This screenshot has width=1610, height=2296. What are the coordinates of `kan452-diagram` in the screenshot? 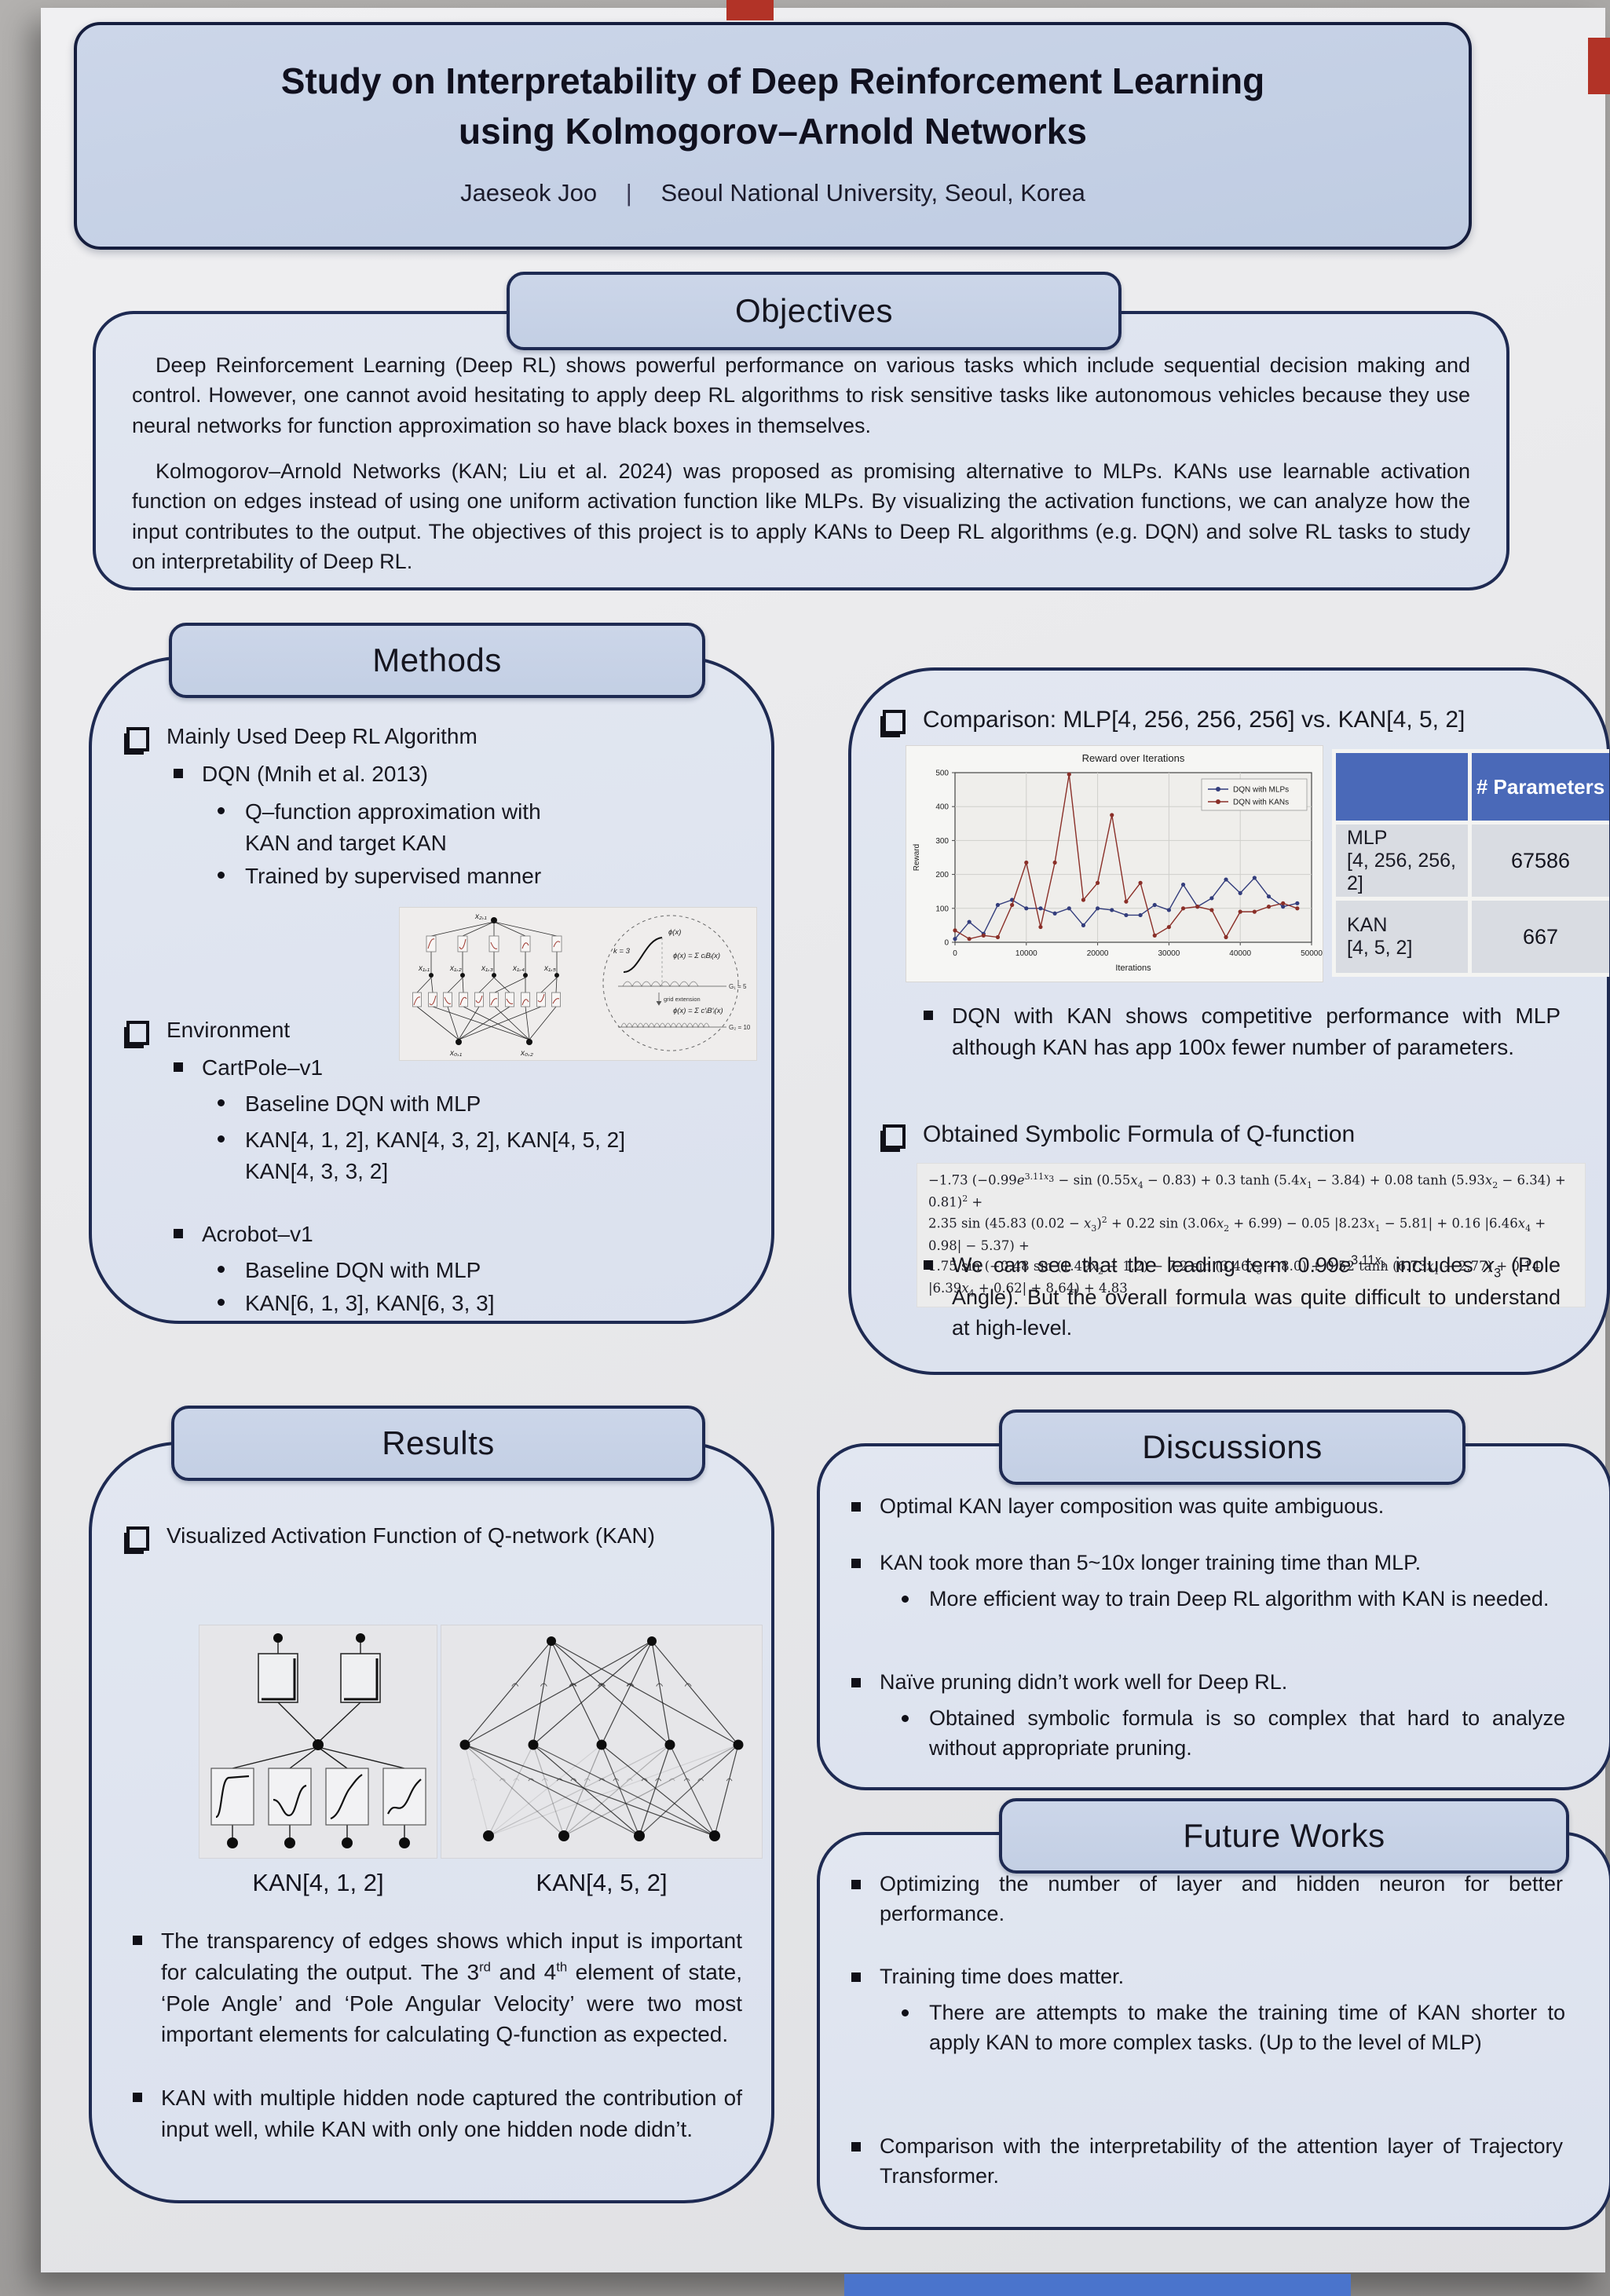 It's located at (602, 1742).